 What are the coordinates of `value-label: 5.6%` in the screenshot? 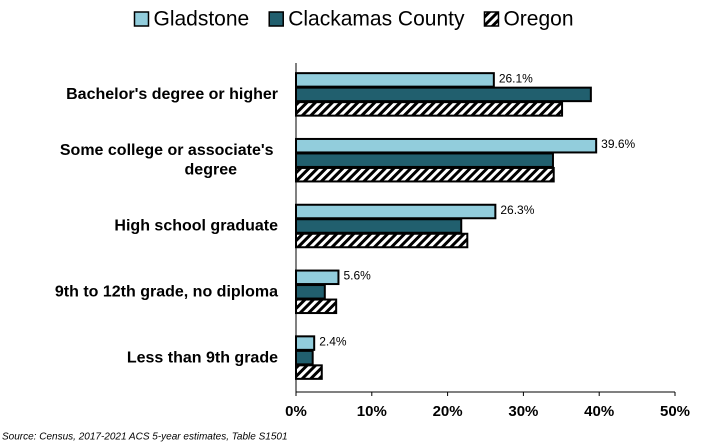 It's located at (357, 276).